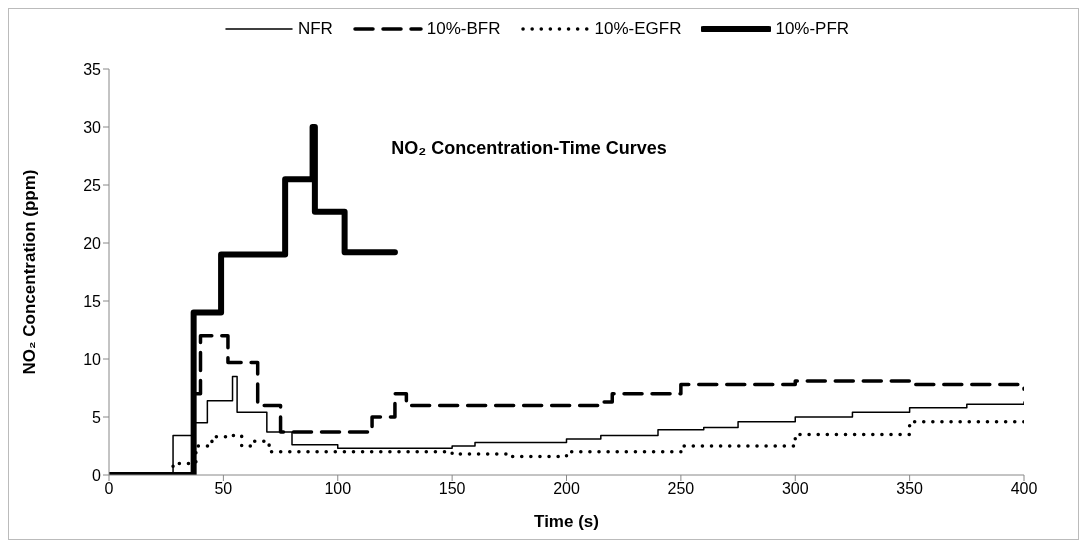 This screenshot has height=550, width=1089. I want to click on x-tick-label: 350, so click(910, 489).